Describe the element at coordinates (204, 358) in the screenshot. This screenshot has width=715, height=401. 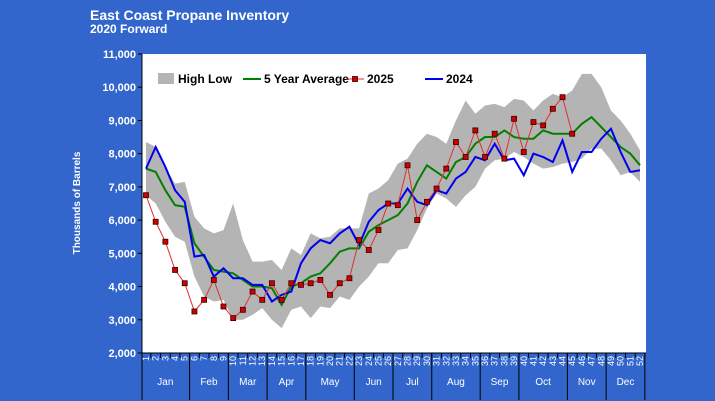
I see `x-tick-label: 7` at that location.